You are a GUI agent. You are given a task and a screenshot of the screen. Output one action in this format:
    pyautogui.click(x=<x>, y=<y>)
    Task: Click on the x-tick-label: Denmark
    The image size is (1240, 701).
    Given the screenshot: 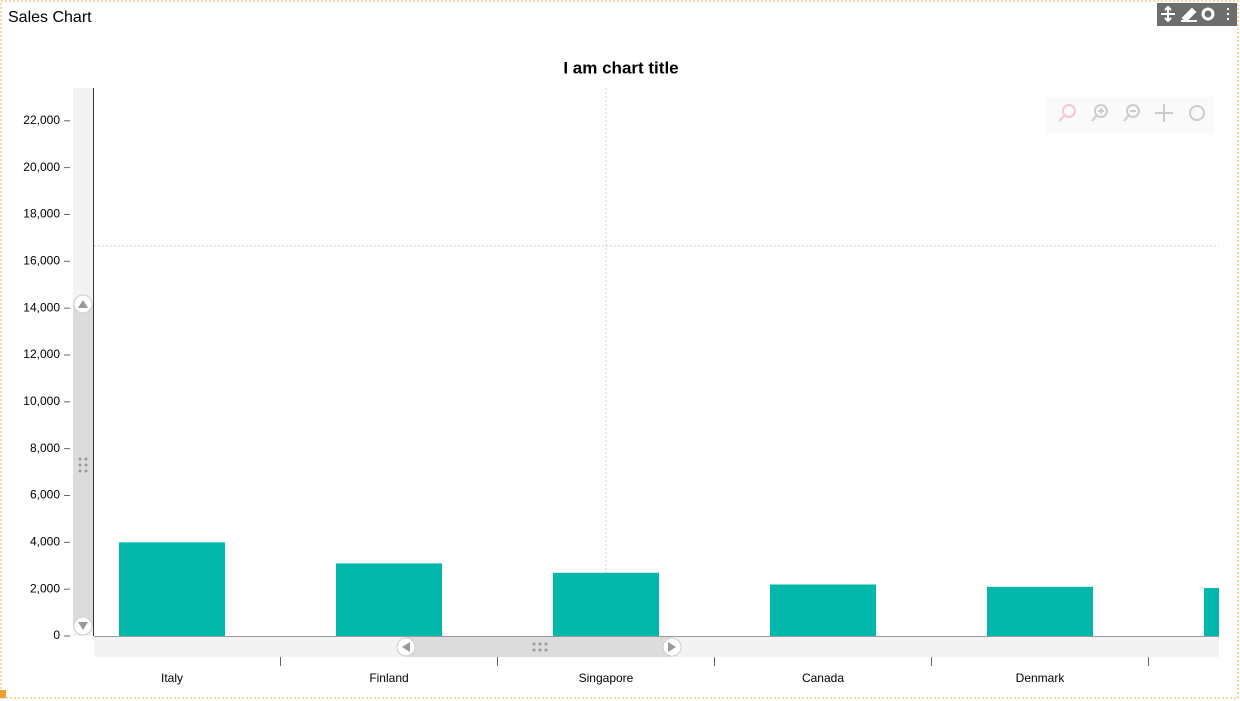 What is the action you would take?
    pyautogui.click(x=1041, y=678)
    